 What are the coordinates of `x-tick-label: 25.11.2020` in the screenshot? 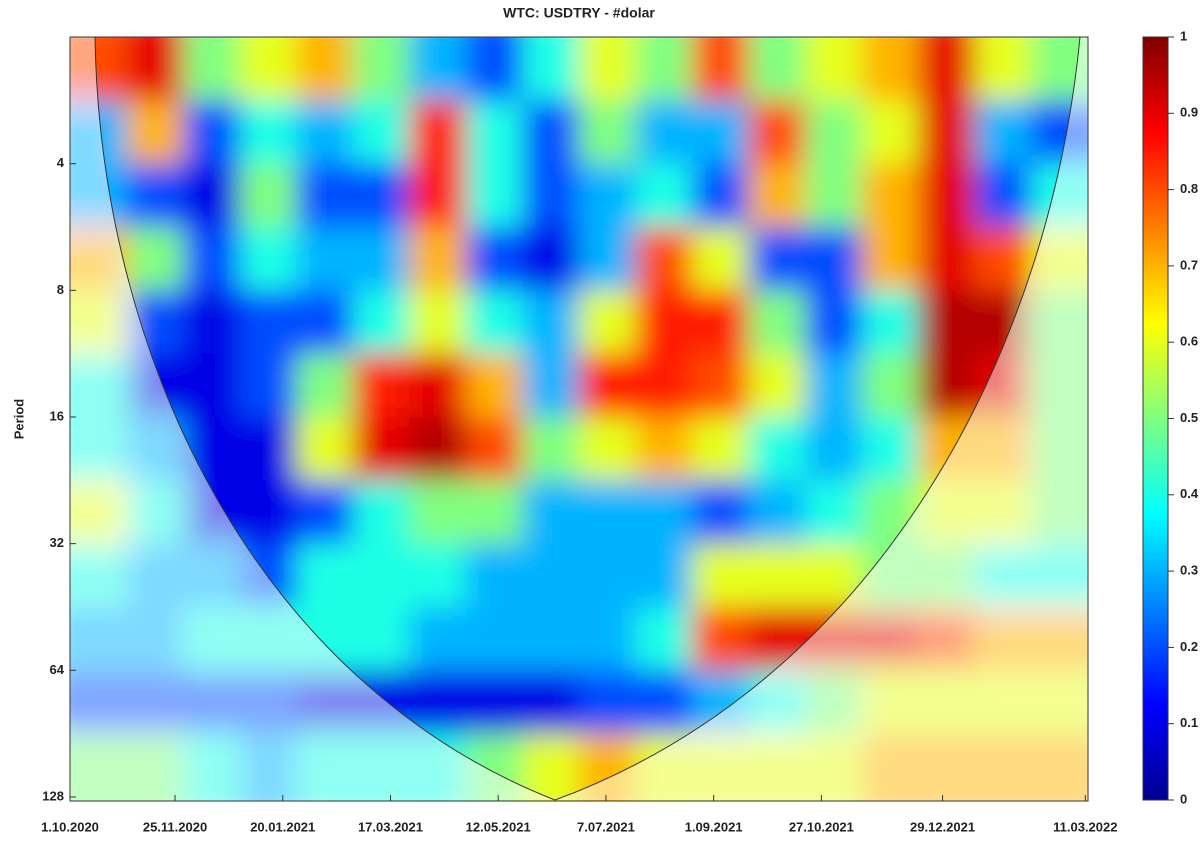 It's located at (175, 826).